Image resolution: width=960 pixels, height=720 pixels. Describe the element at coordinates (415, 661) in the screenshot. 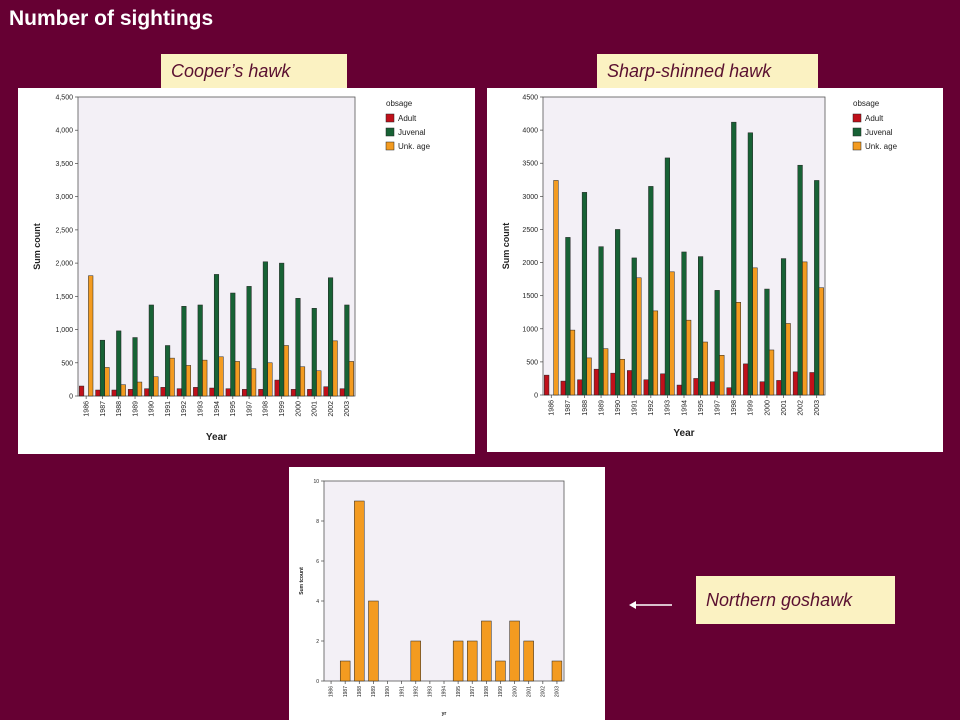

I see `bar-count-1992` at that location.